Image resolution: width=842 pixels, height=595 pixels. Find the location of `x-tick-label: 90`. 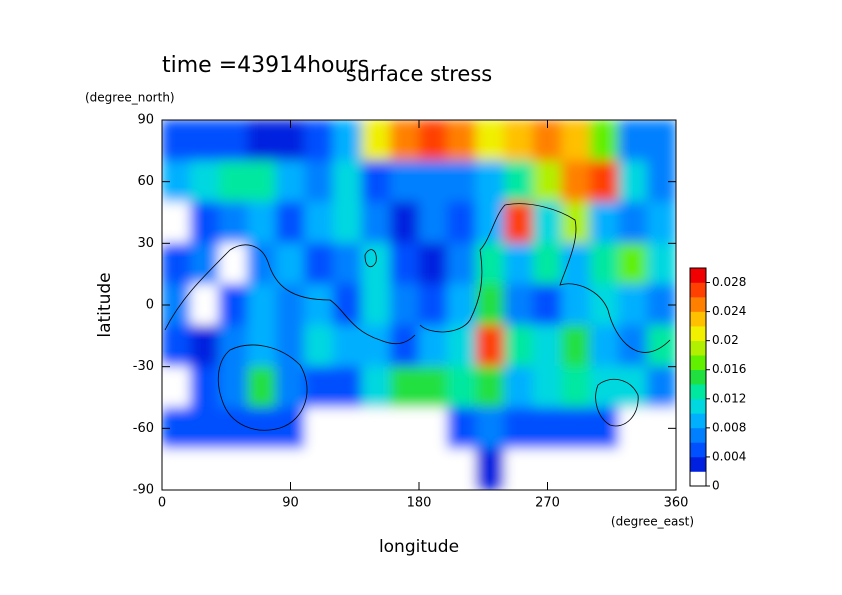

x-tick-label: 90 is located at coordinates (290, 503).